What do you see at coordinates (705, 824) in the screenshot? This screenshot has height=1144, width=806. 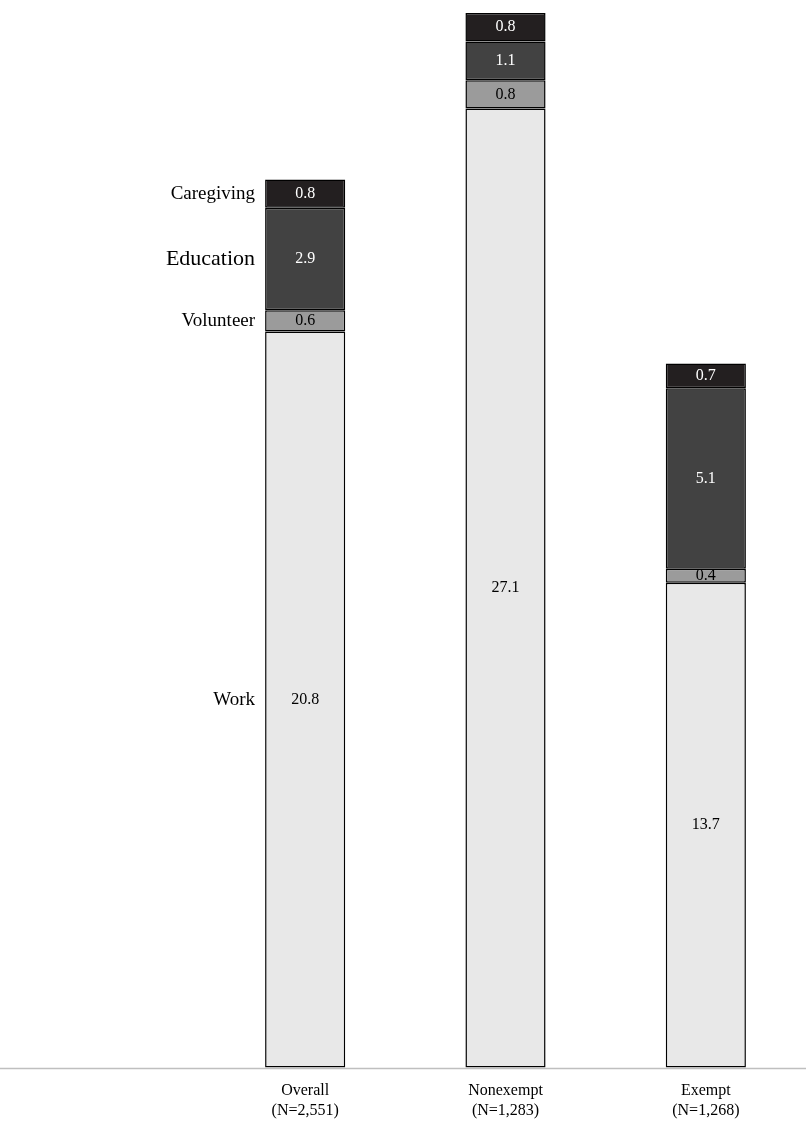 I see `data-label: 13.7` at bounding box center [705, 824].